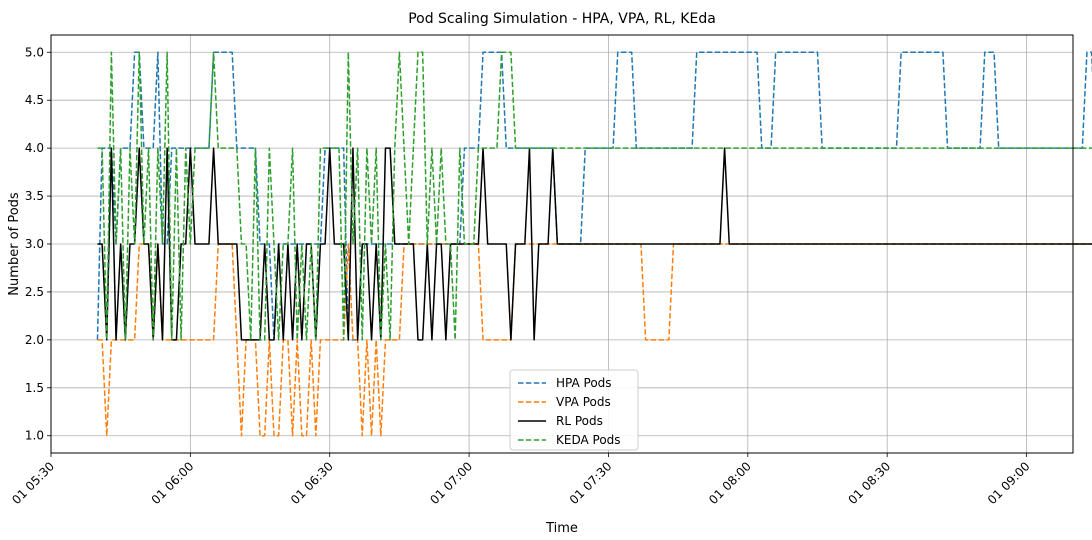  Describe the element at coordinates (588, 440) in the screenshot. I see `legend-label: KEDA Pods` at that location.